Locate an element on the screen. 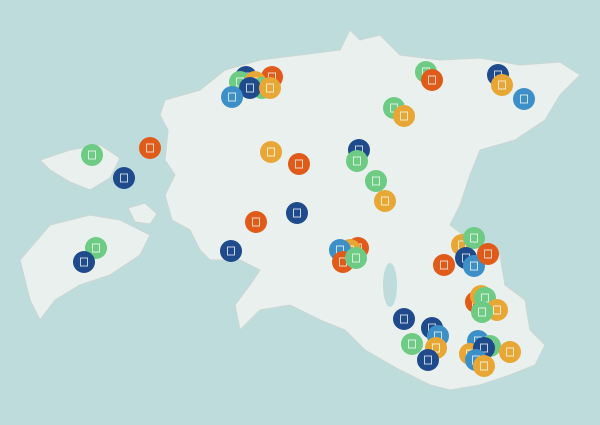 The image size is (600, 425). lake is located at coordinates (390, 285).